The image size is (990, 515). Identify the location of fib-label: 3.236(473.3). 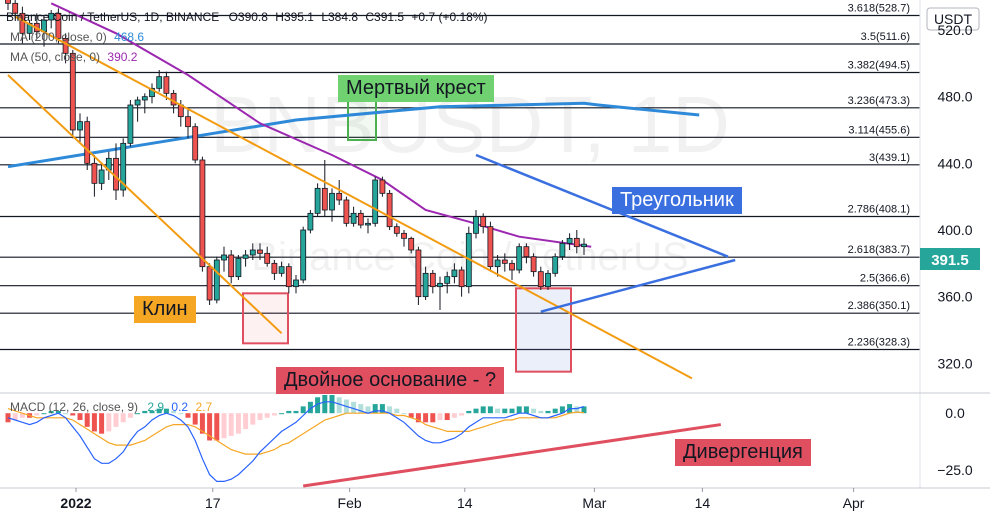
(879, 101).